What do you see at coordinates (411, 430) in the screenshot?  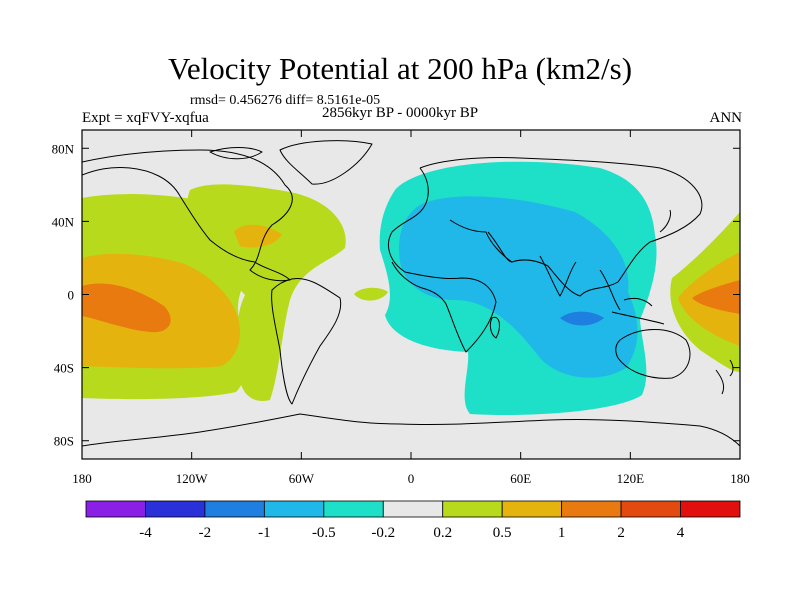 I see `coastline-antarctica` at bounding box center [411, 430].